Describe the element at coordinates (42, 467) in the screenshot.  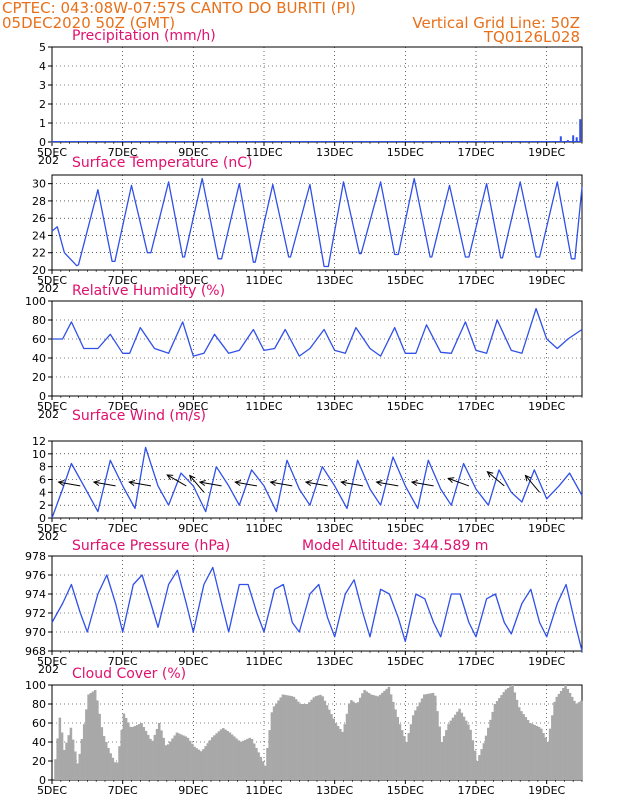
I see `wind-ytick-label: 8` at that location.